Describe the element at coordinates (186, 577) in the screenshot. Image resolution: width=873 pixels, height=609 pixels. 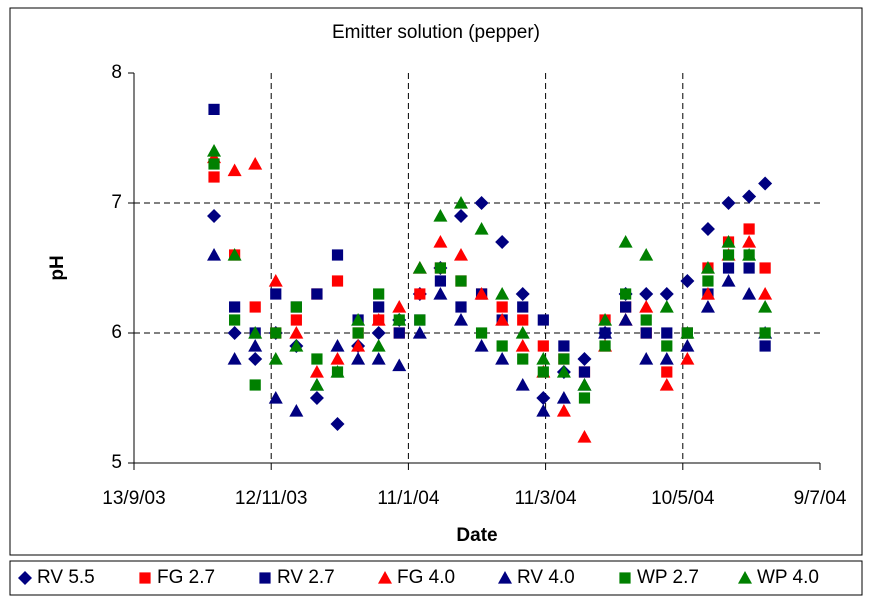
I see `legend-label: FG 2.7` at that location.